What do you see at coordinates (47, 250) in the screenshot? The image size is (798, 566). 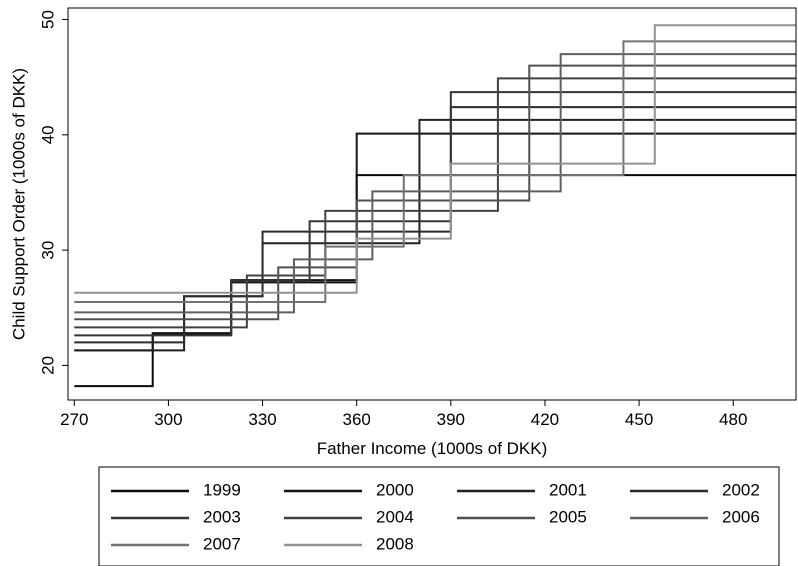 I see `y-tick-label: 30` at bounding box center [47, 250].